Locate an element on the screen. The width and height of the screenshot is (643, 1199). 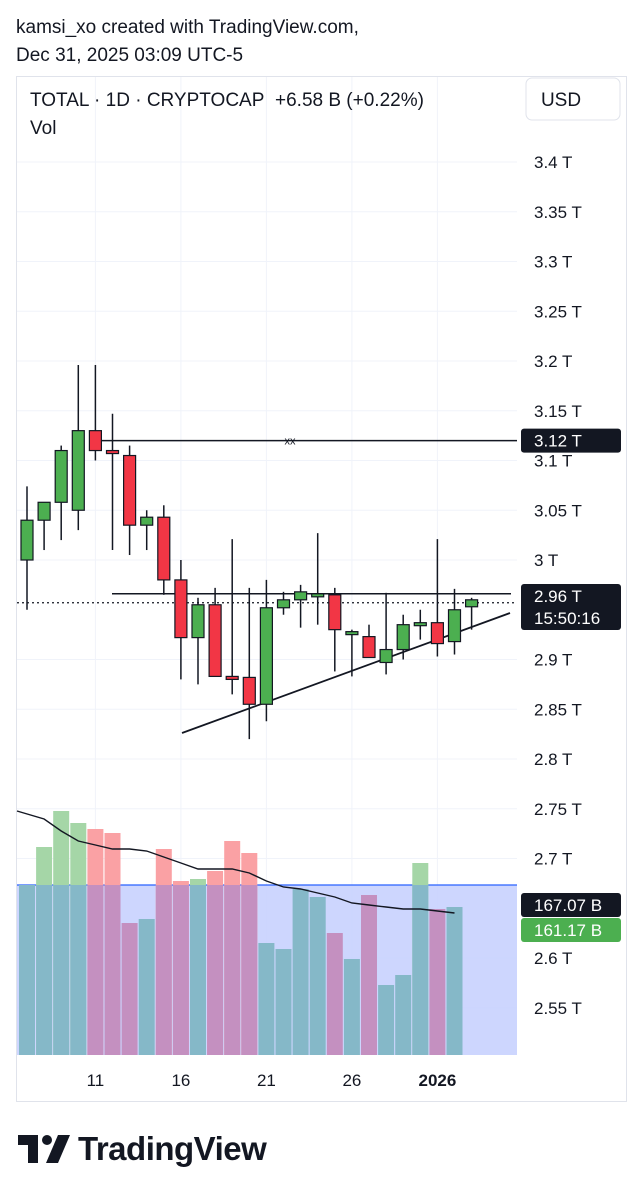
volume-ma-tag-bg is located at coordinates (571, 905).